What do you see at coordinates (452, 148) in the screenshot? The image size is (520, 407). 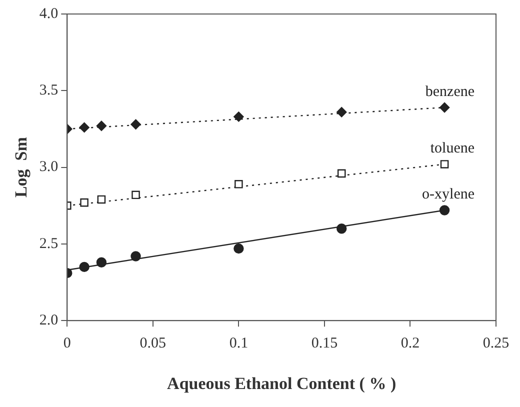 I see `series-label: toluene` at bounding box center [452, 148].